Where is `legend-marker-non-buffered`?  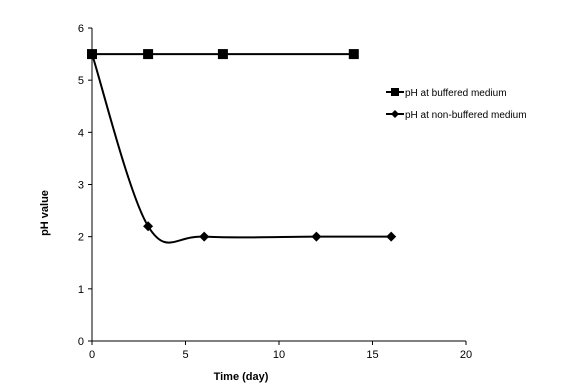
legend-marker-non-buffered is located at coordinates (395, 114).